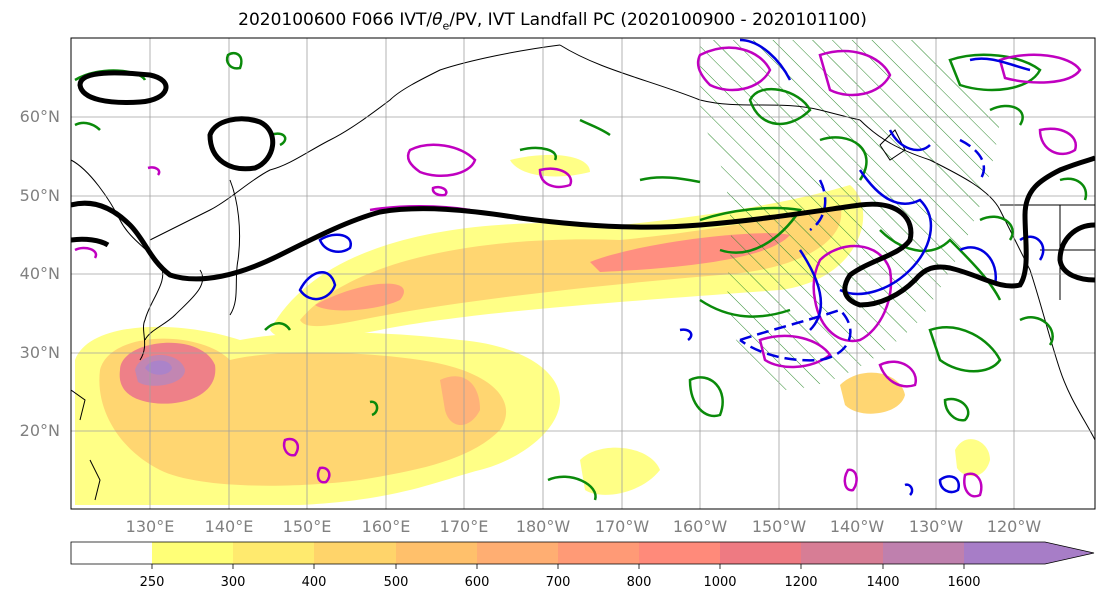 Image resolution: width=1105 pixels, height=603 pixels. I want to click on colorbar-extend-arrow, so click(1069, 553).